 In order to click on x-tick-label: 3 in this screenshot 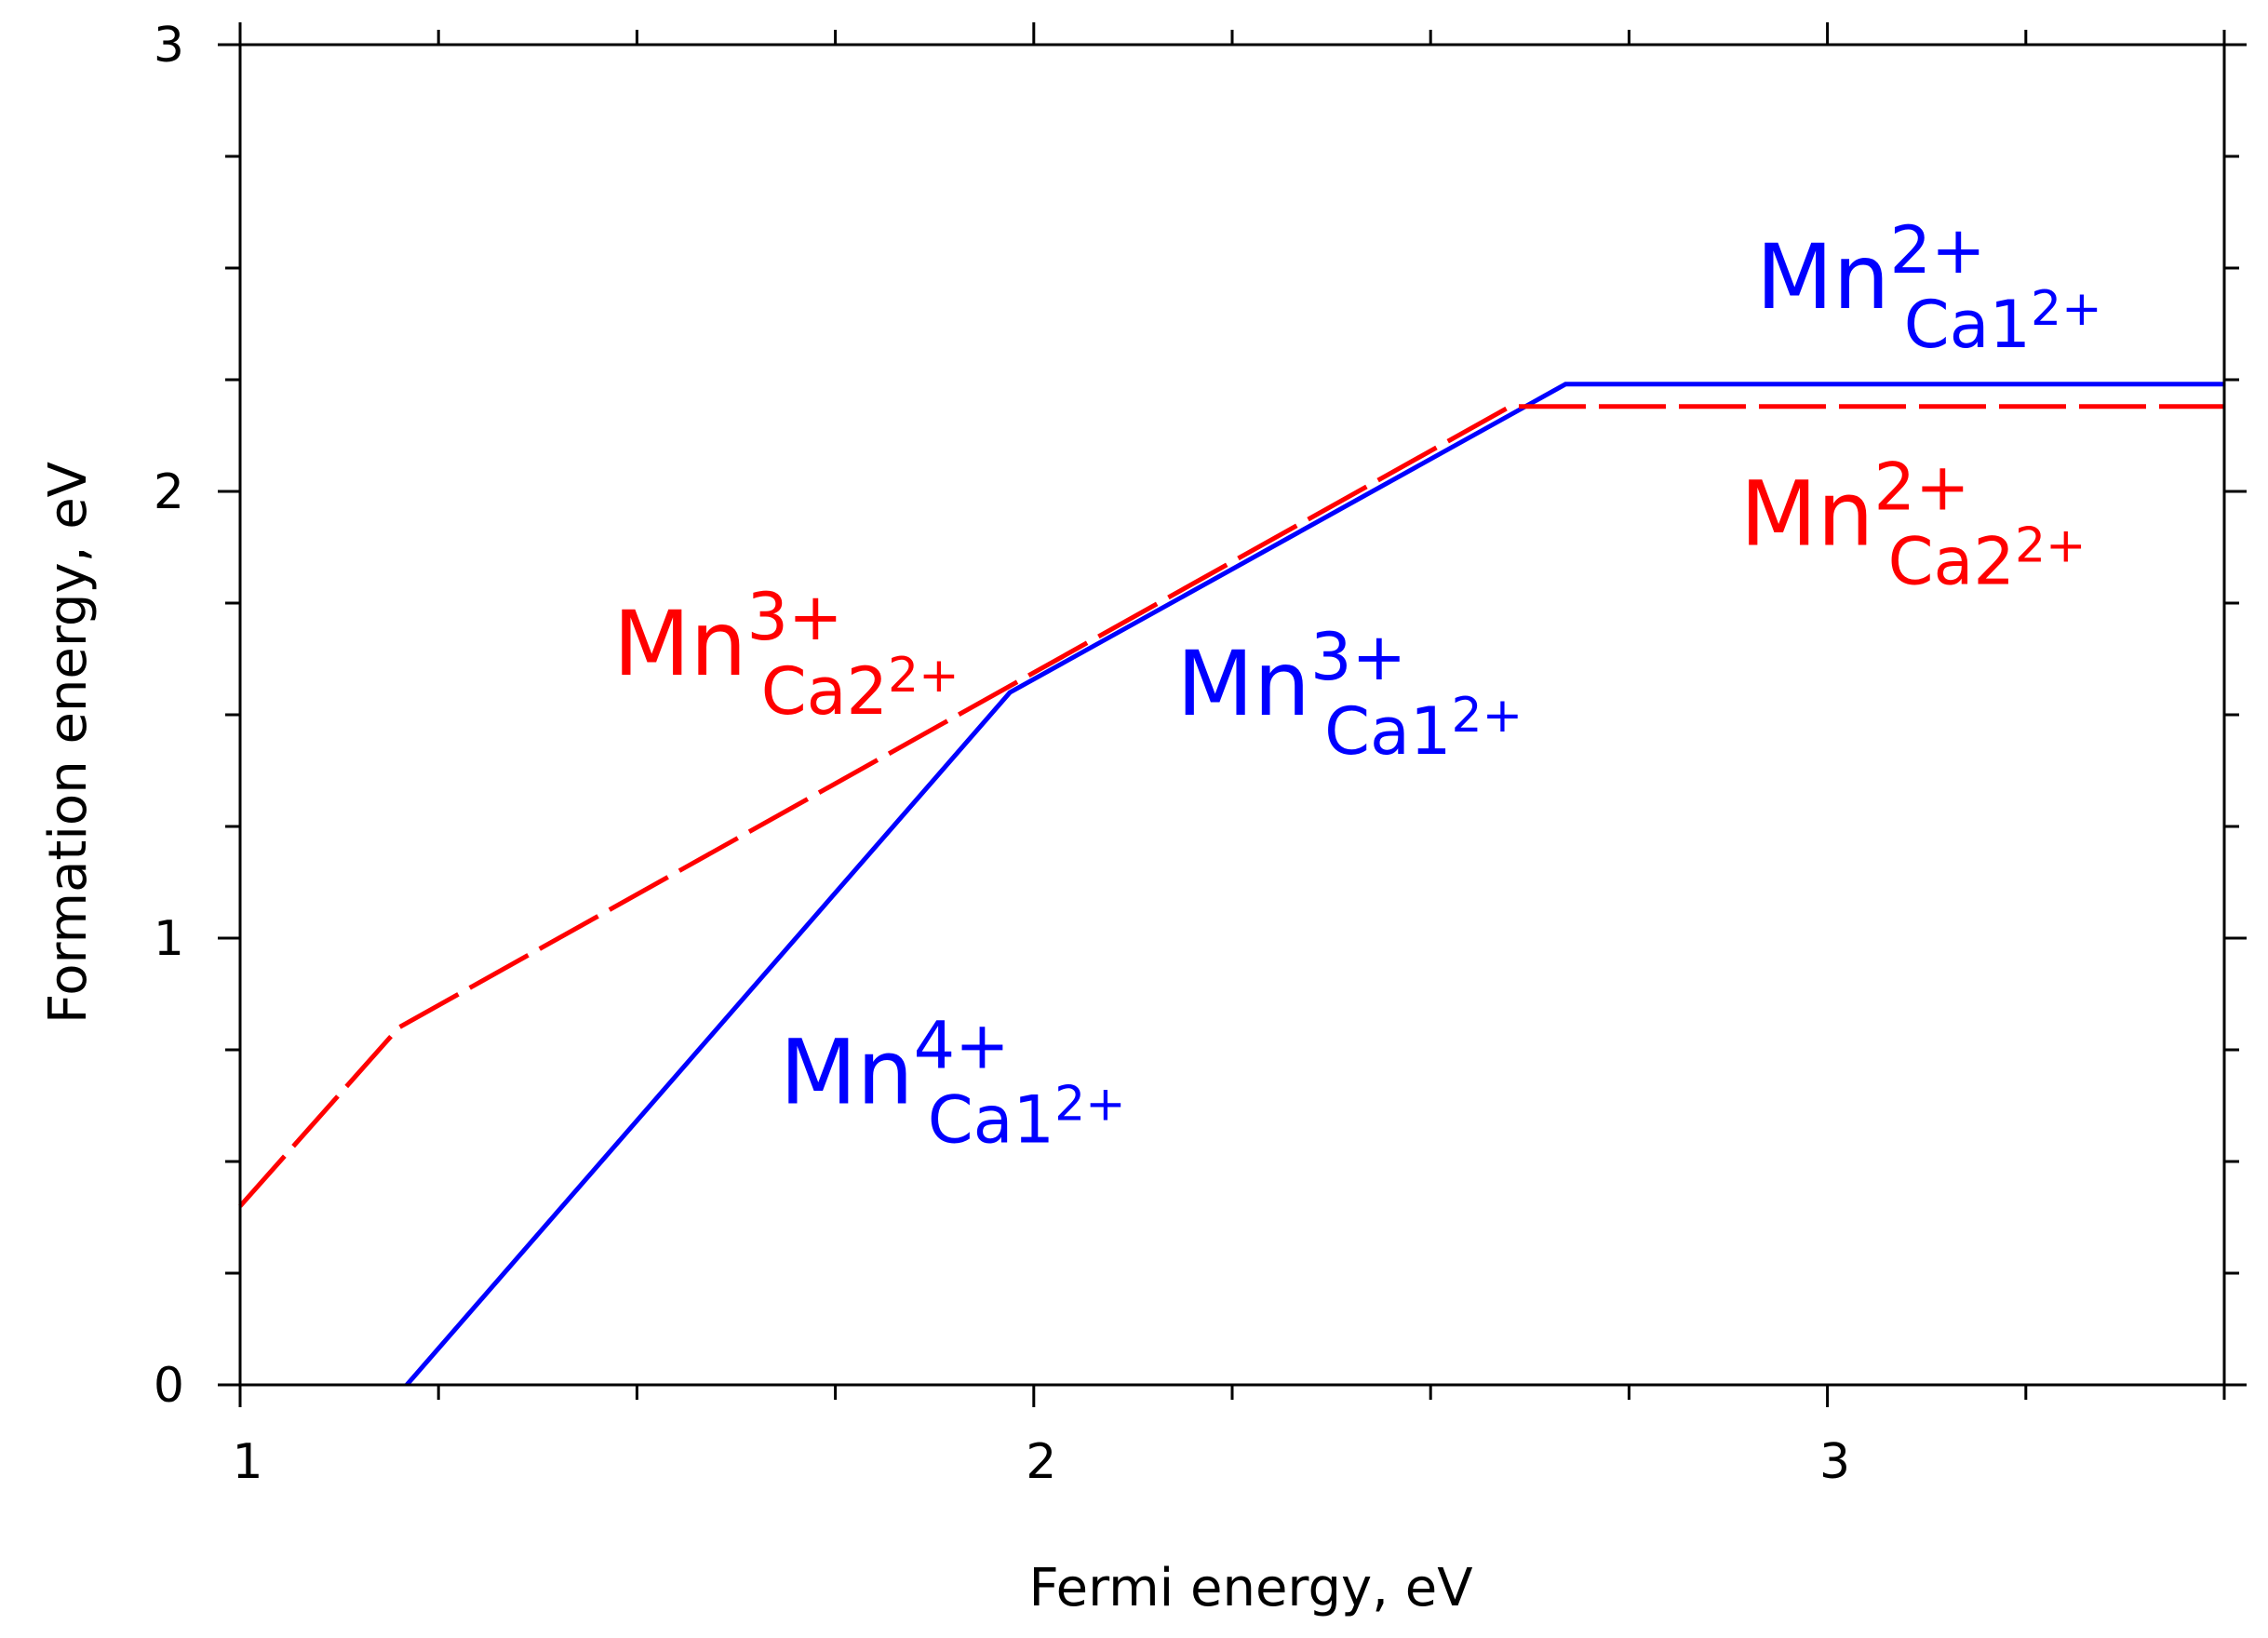, I will do `click(1834, 1462)`.